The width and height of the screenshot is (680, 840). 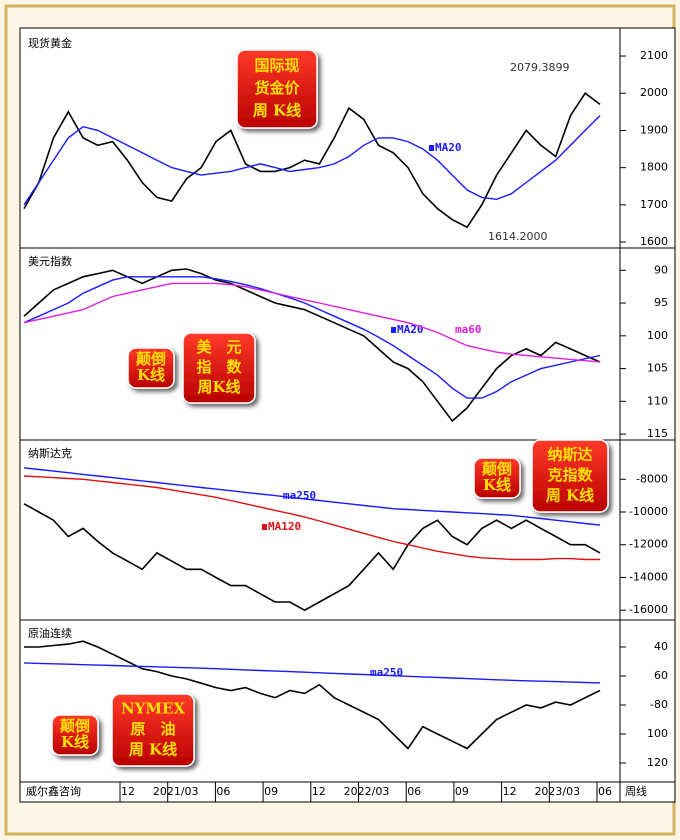 I want to click on box-text: 克指数, so click(x=570, y=475).